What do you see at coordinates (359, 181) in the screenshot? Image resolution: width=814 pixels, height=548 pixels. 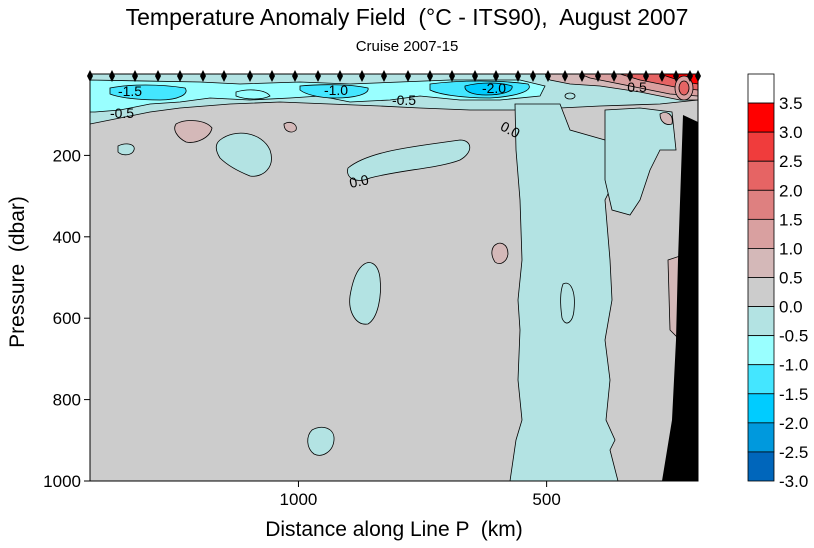 I see `contour-label: 0.0` at bounding box center [359, 181].